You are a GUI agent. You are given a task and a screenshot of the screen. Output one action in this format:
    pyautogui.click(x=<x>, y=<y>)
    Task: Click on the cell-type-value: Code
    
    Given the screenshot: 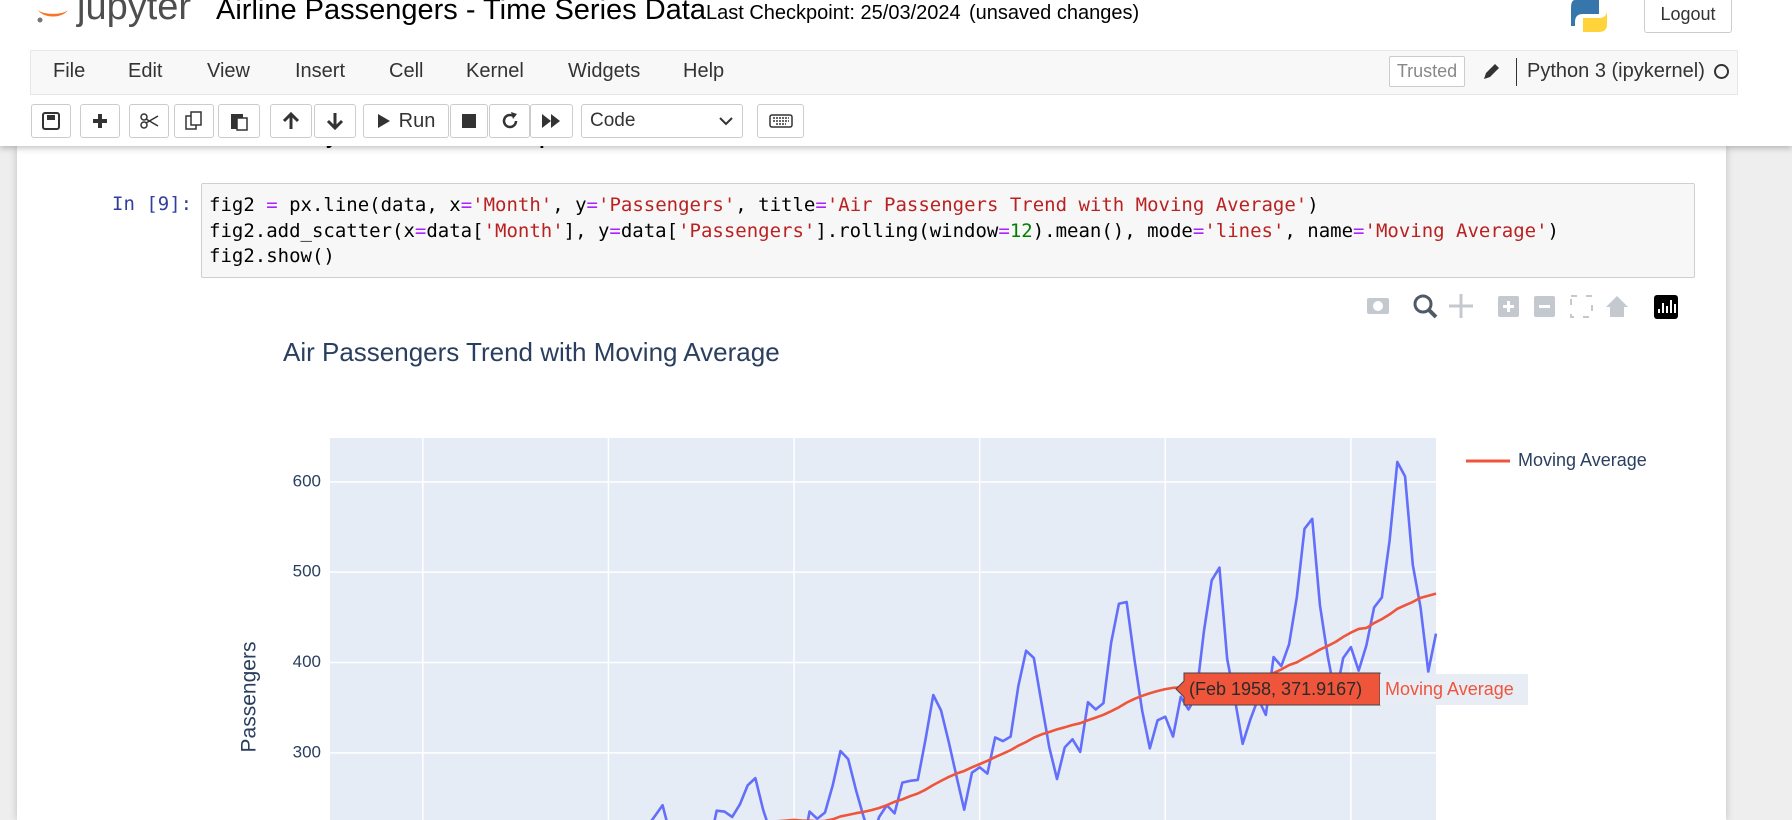 What is the action you would take?
    pyautogui.click(x=613, y=120)
    